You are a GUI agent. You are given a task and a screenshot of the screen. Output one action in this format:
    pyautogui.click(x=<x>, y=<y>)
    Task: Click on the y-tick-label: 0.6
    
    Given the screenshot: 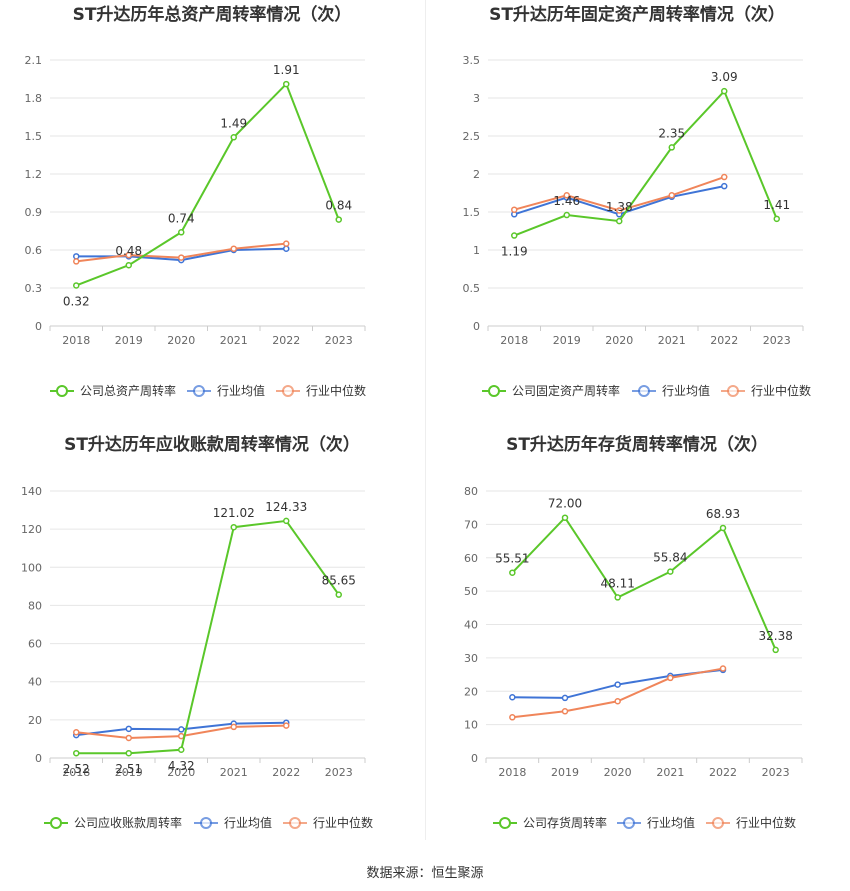 What is the action you would take?
    pyautogui.click(x=34, y=250)
    